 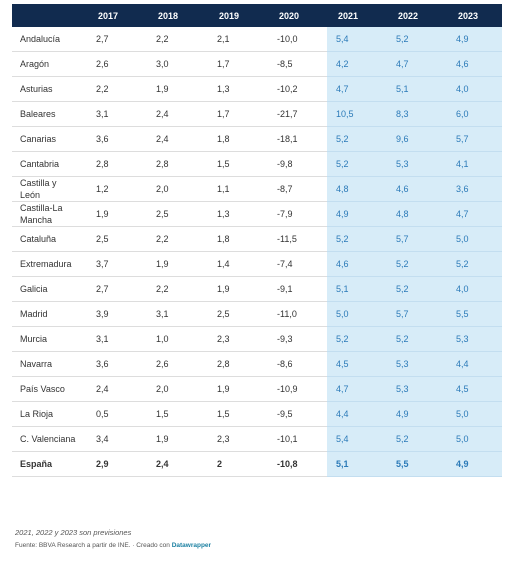 I want to click on value-cell: -9,3, so click(x=297, y=339).